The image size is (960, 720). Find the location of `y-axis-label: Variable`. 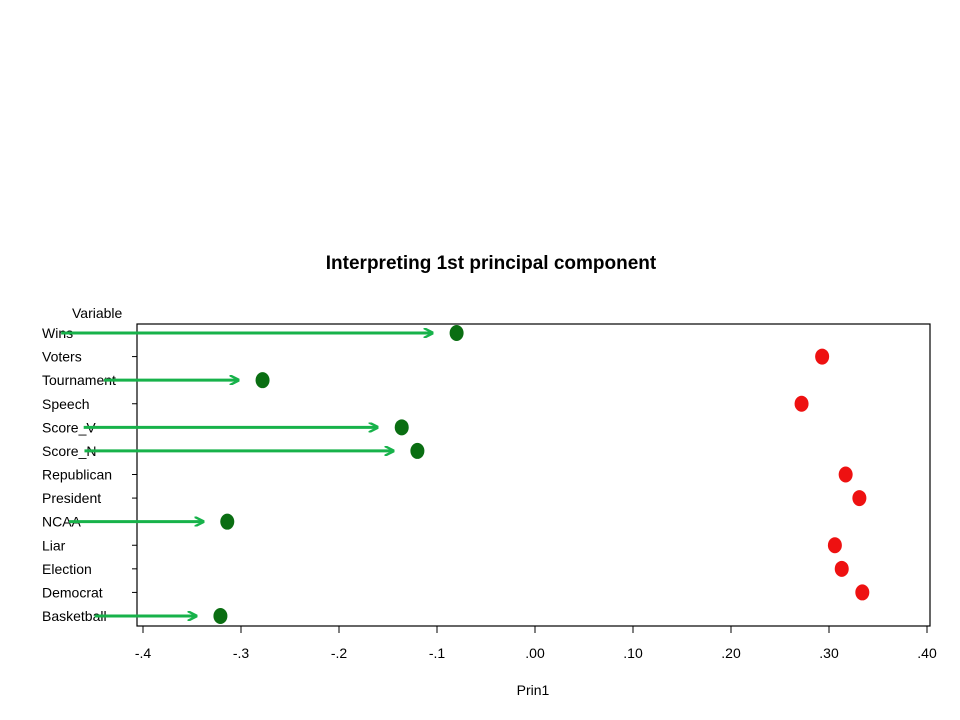

y-axis-label: Variable is located at coordinates (97, 313).